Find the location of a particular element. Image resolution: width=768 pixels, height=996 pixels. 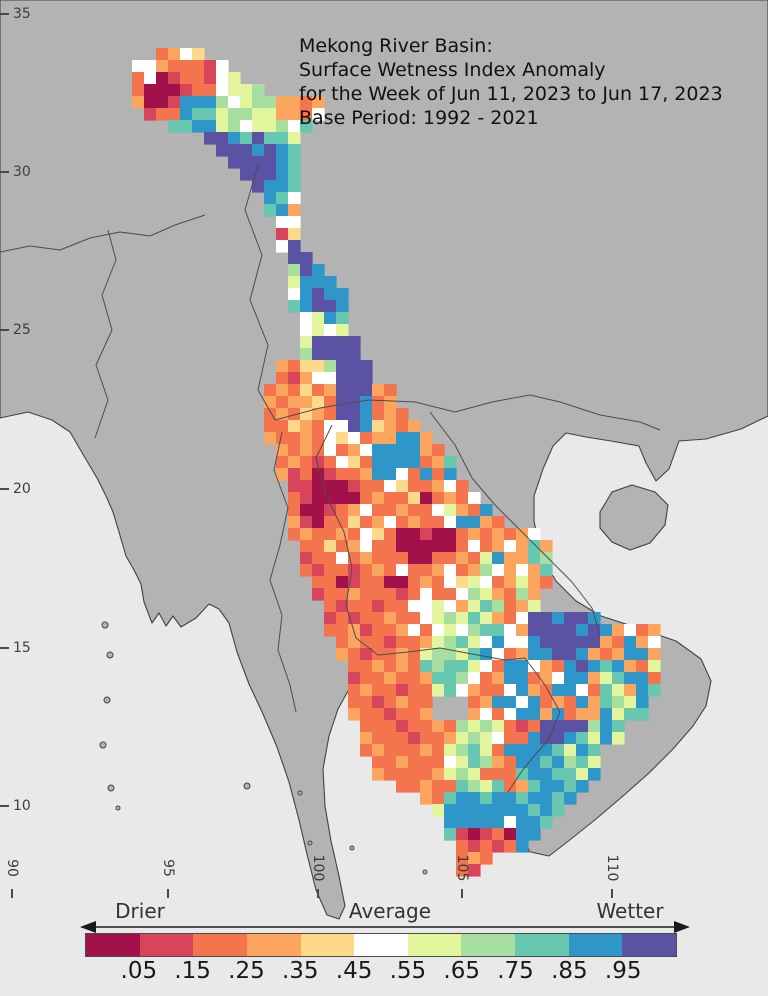

tick-label: 30 is located at coordinates (22, 172).